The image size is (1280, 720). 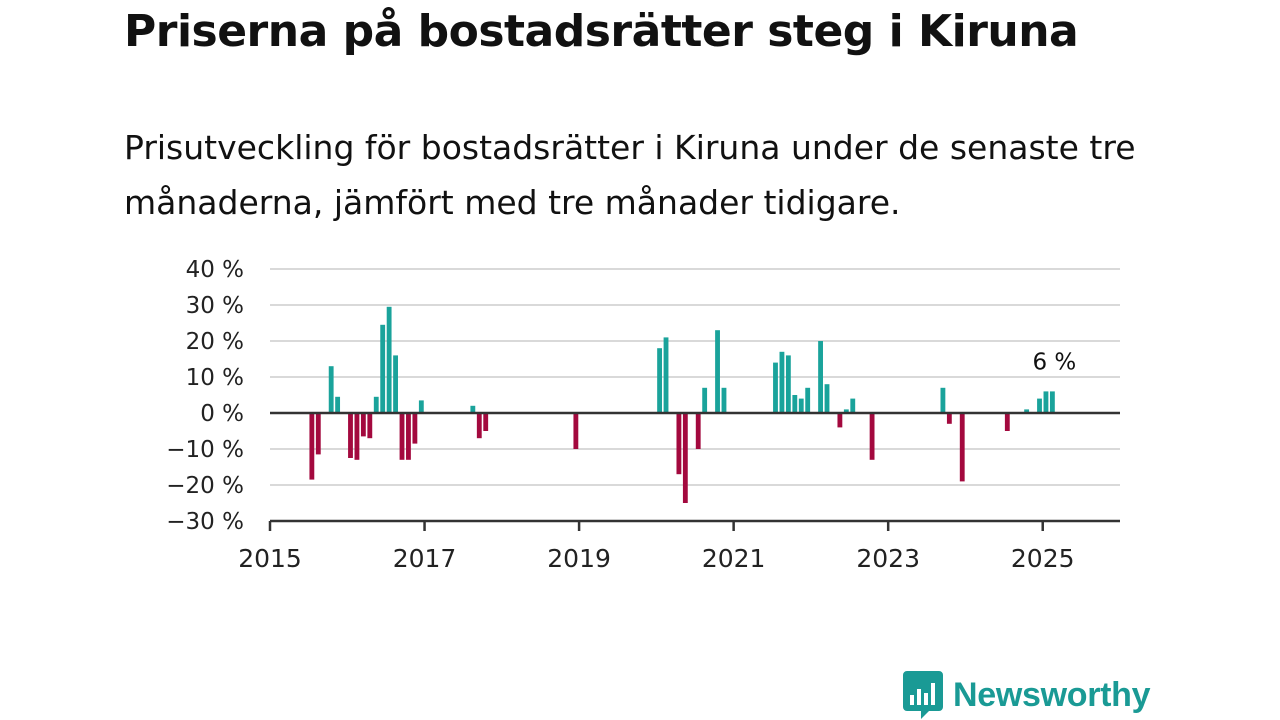 What do you see at coordinates (215, 378) in the screenshot?
I see `y-tick-label: 10 %` at bounding box center [215, 378].